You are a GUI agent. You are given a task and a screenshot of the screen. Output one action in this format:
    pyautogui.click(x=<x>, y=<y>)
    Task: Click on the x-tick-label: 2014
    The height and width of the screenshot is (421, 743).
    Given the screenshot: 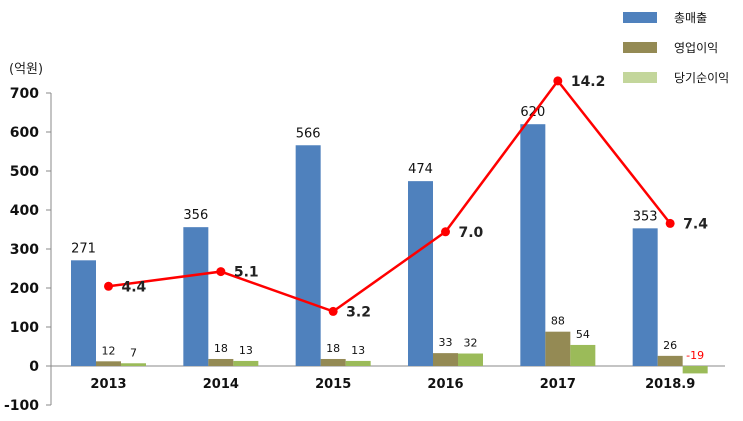 What is the action you would take?
    pyautogui.click(x=221, y=384)
    